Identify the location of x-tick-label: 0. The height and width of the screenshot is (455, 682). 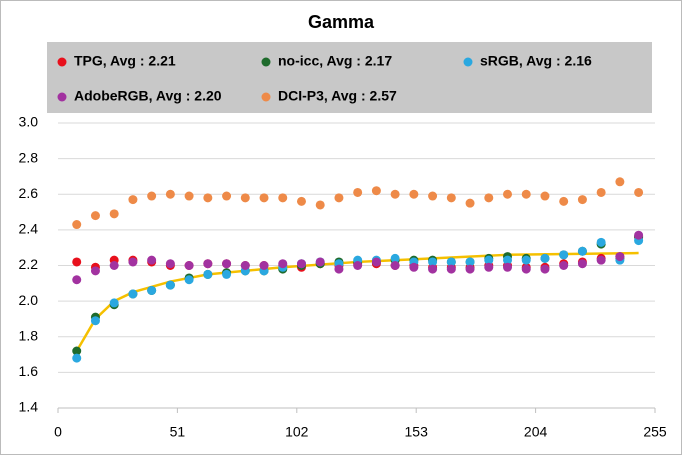
(58, 432).